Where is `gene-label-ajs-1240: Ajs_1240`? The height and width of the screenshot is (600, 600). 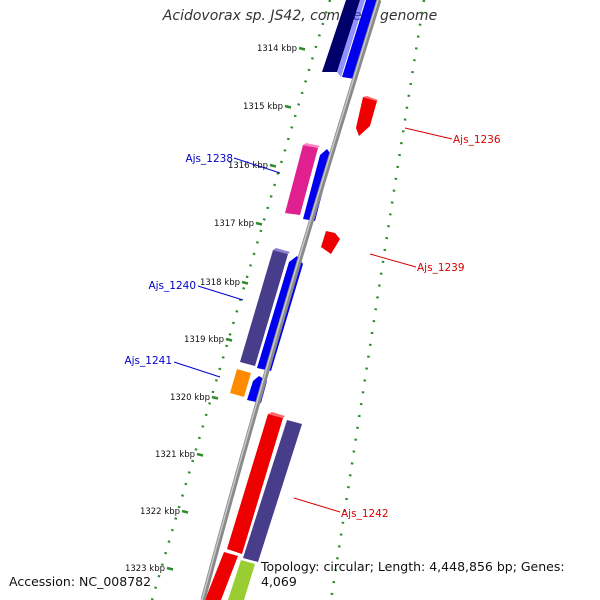 gene-label-ajs-1240: Ajs_1240 is located at coordinates (172, 286).